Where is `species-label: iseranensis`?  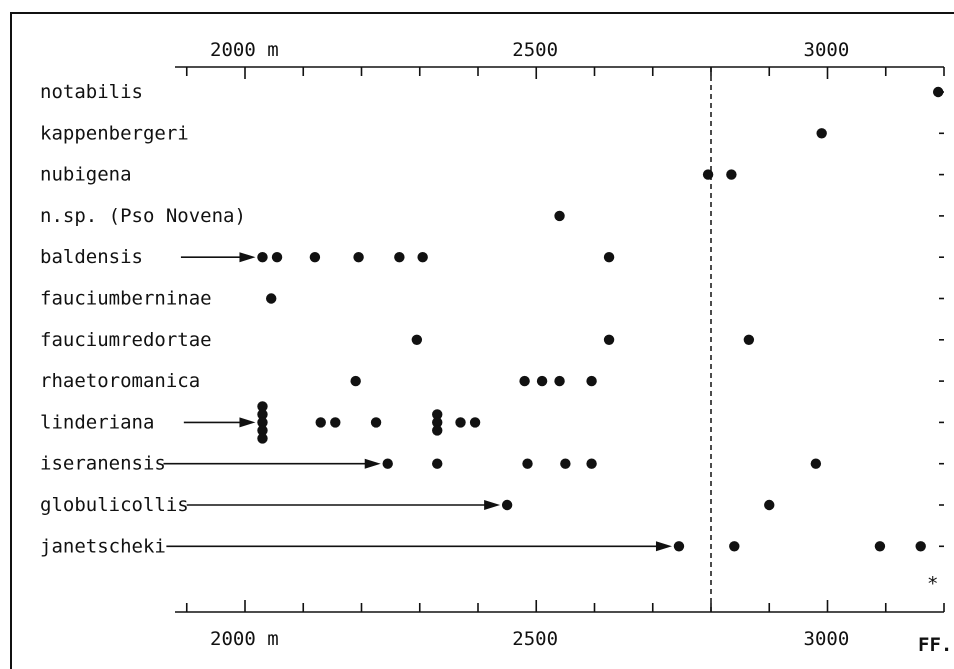
species-label: iseranensis is located at coordinates (103, 464).